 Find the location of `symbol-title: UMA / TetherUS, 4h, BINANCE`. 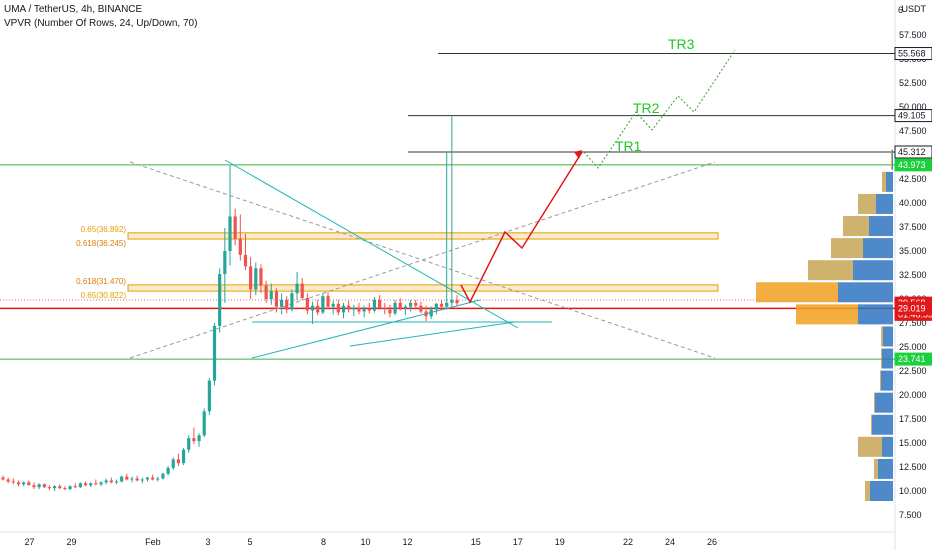

symbol-title: UMA / TetherUS, 4h, BINANCE is located at coordinates (73, 9).